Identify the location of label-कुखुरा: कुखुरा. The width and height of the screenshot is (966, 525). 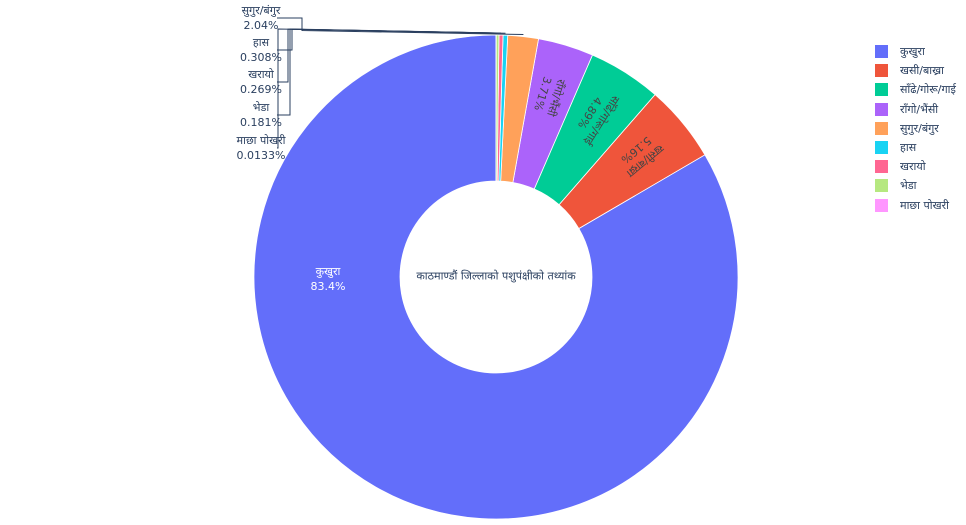
(328, 271).